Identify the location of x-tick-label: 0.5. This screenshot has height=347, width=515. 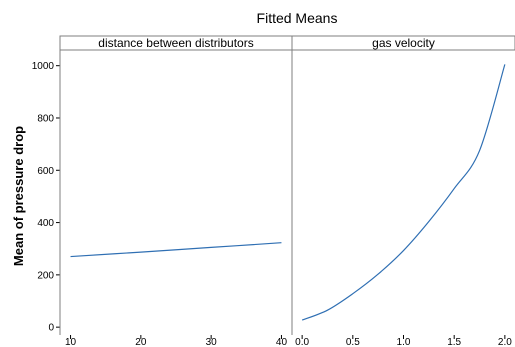
(353, 342).